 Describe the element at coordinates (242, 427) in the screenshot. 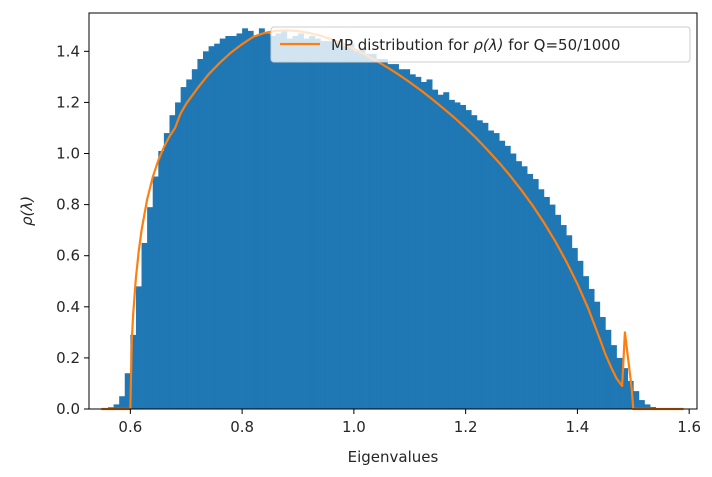

I see `x-tick-label: 0.8` at that location.